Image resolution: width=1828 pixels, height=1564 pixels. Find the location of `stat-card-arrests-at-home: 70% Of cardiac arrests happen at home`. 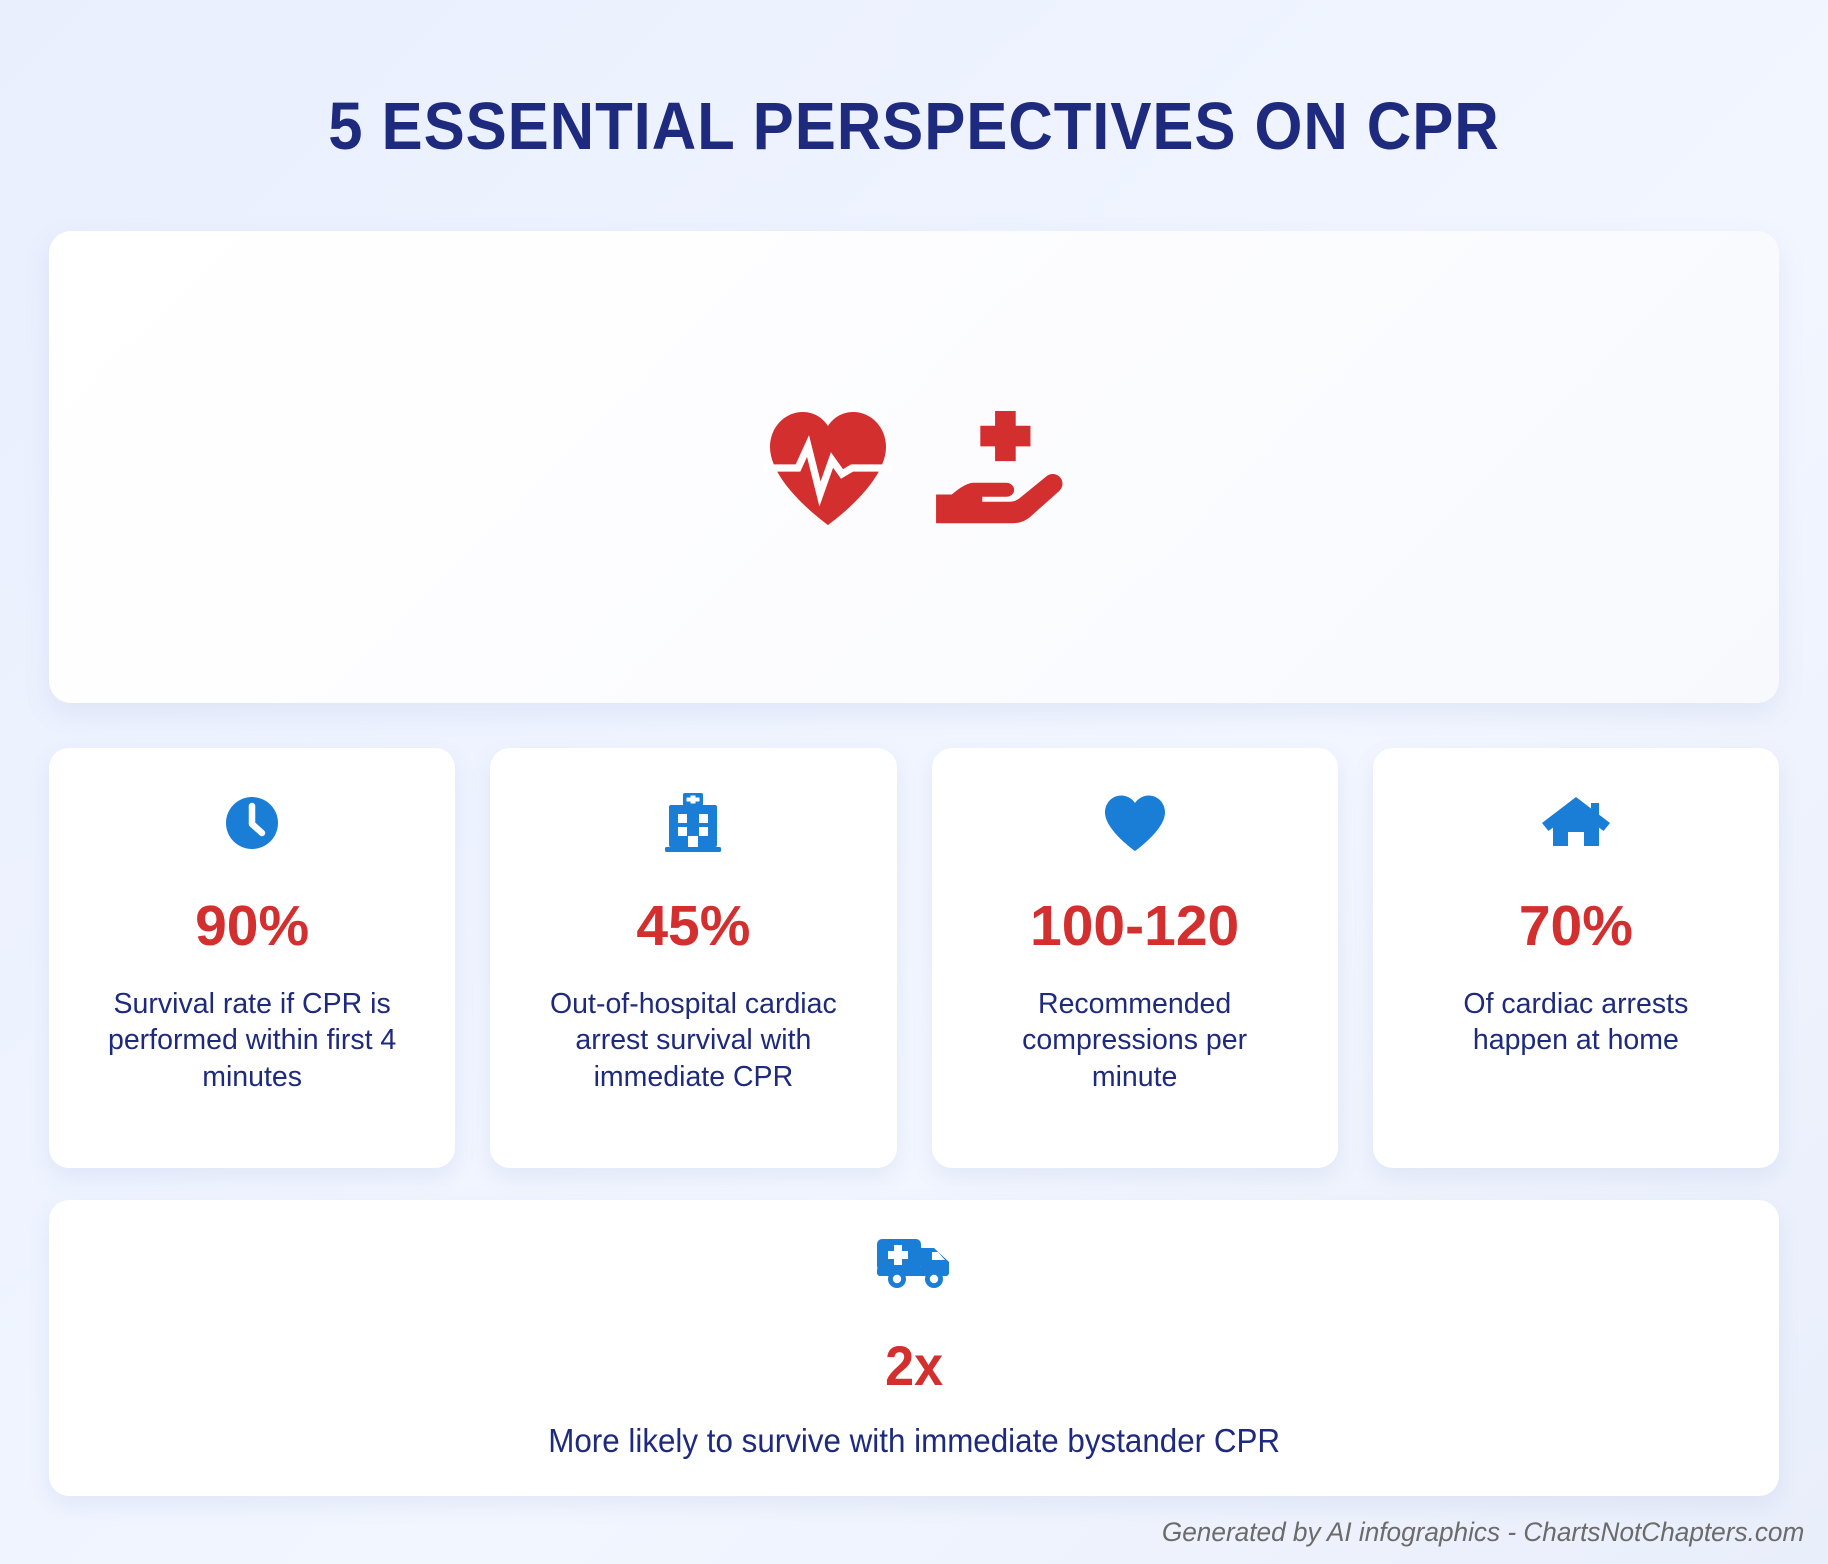

stat-card-arrests-at-home: 70% Of cardiac arrests happen at home is located at coordinates (1575, 958).